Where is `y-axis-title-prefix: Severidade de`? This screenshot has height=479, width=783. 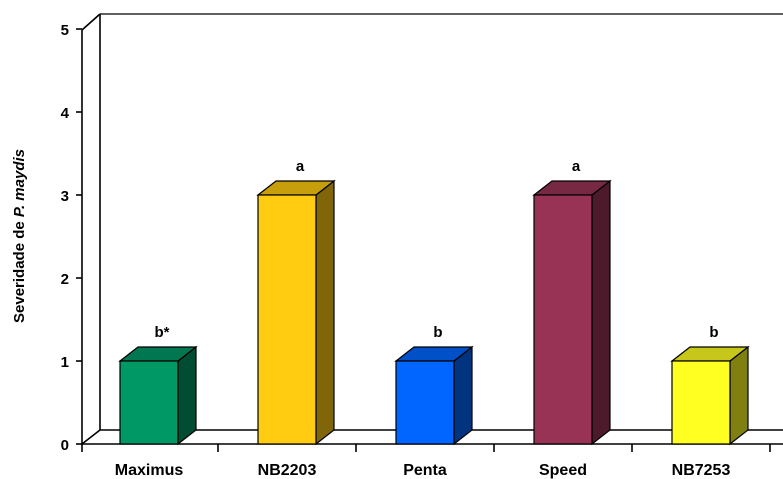
y-axis-title-prefix: Severidade de is located at coordinates (19, 270).